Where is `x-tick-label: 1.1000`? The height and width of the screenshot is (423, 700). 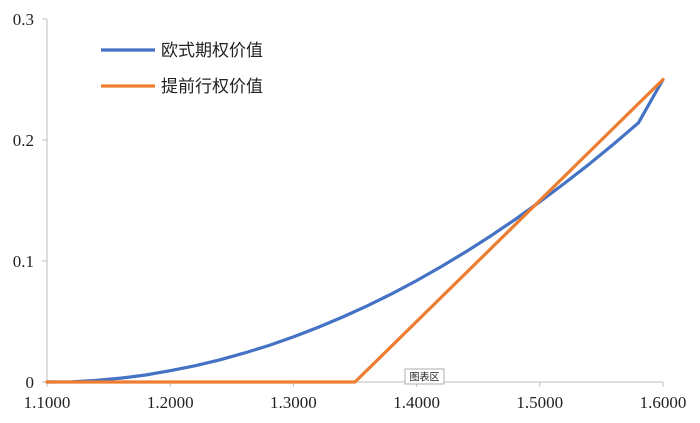
x-tick-label: 1.1000 is located at coordinates (47, 402).